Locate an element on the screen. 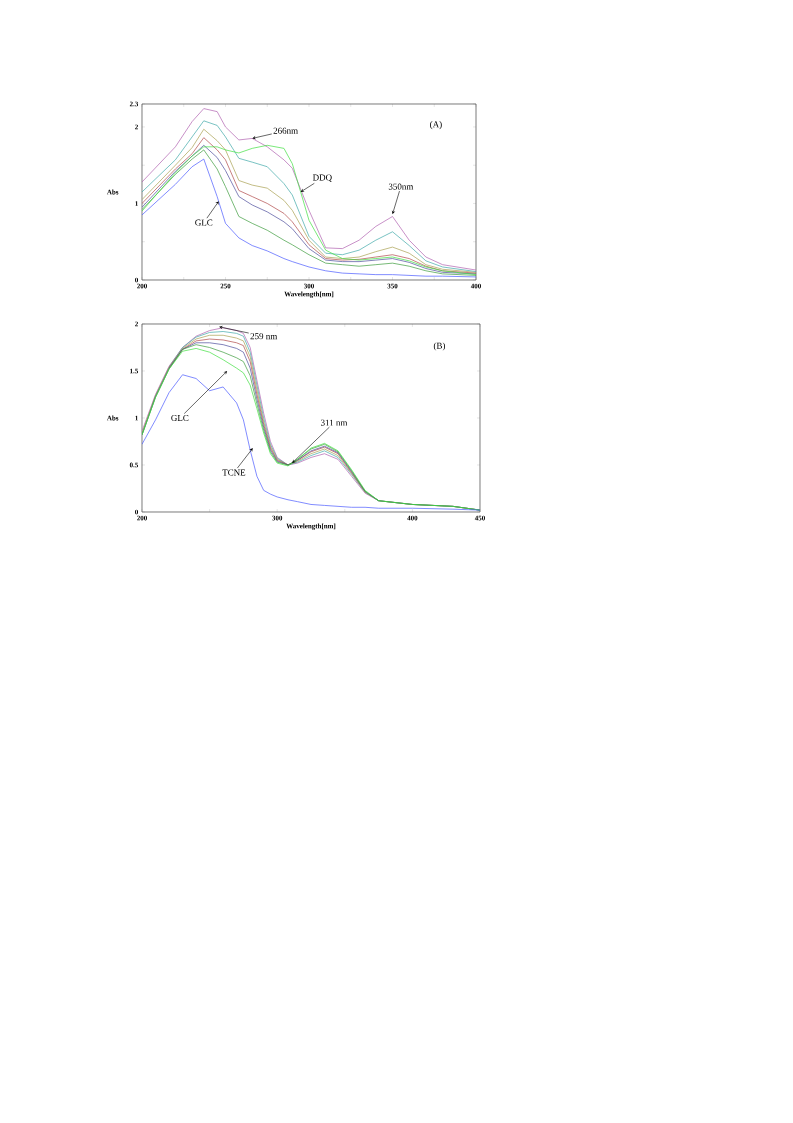 Image resolution: width=793 pixels, height=1123 pixels. annotation: 311 nm is located at coordinates (334, 422).